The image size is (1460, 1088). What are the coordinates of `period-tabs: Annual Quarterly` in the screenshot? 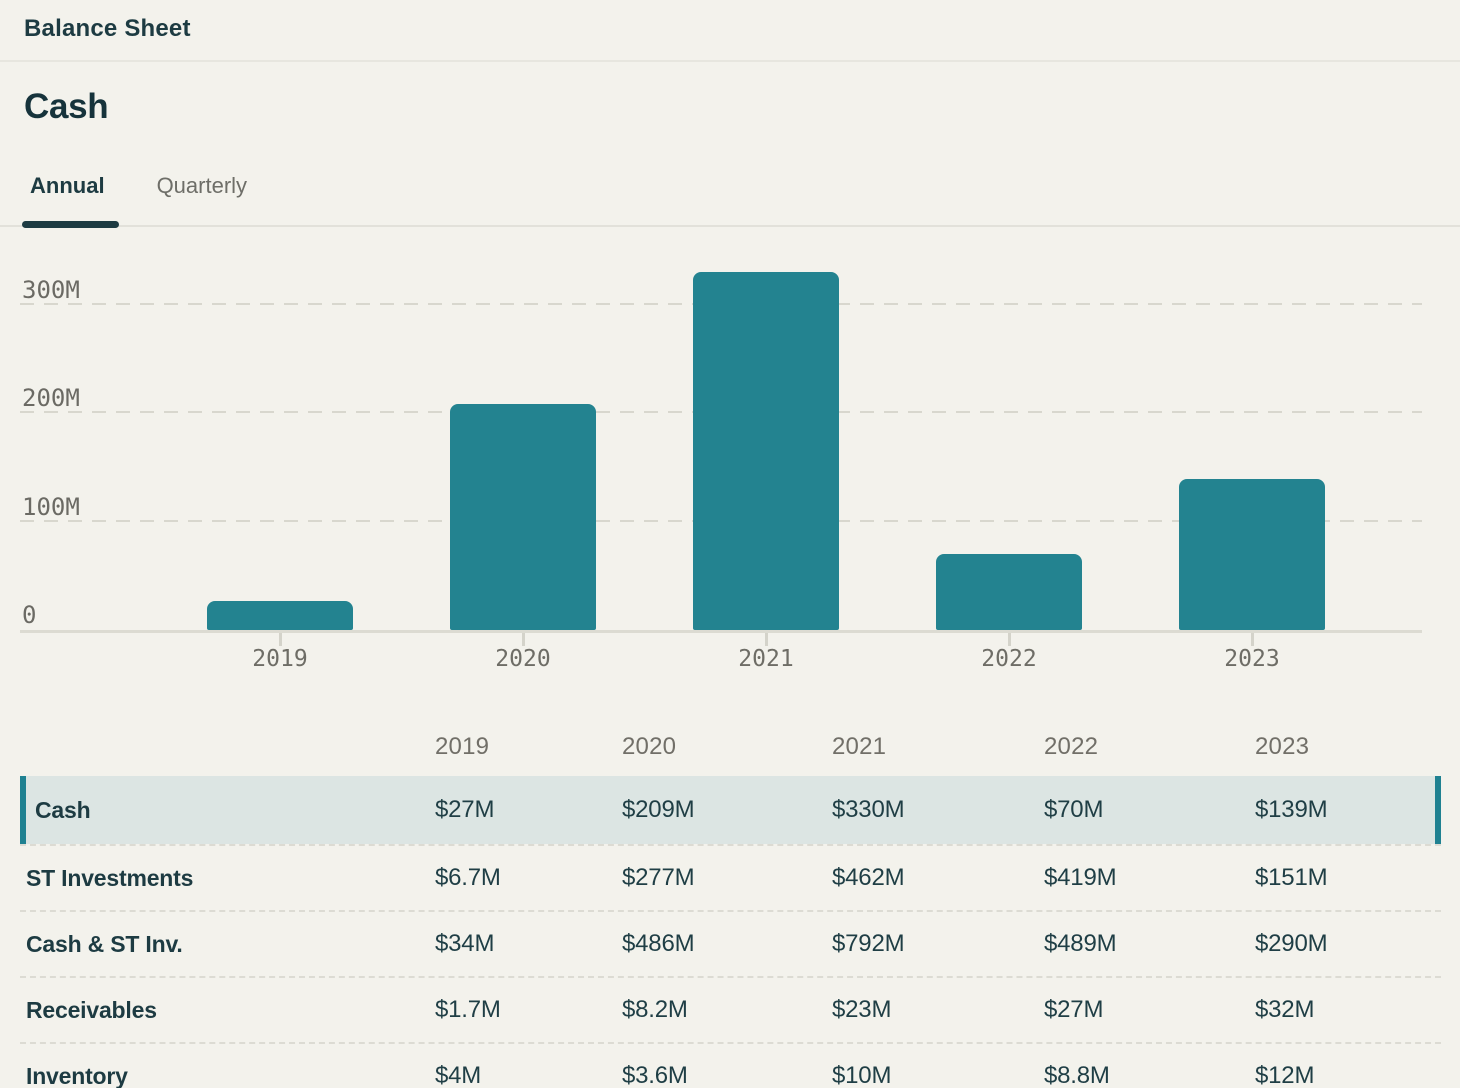 It's located at (745, 186).